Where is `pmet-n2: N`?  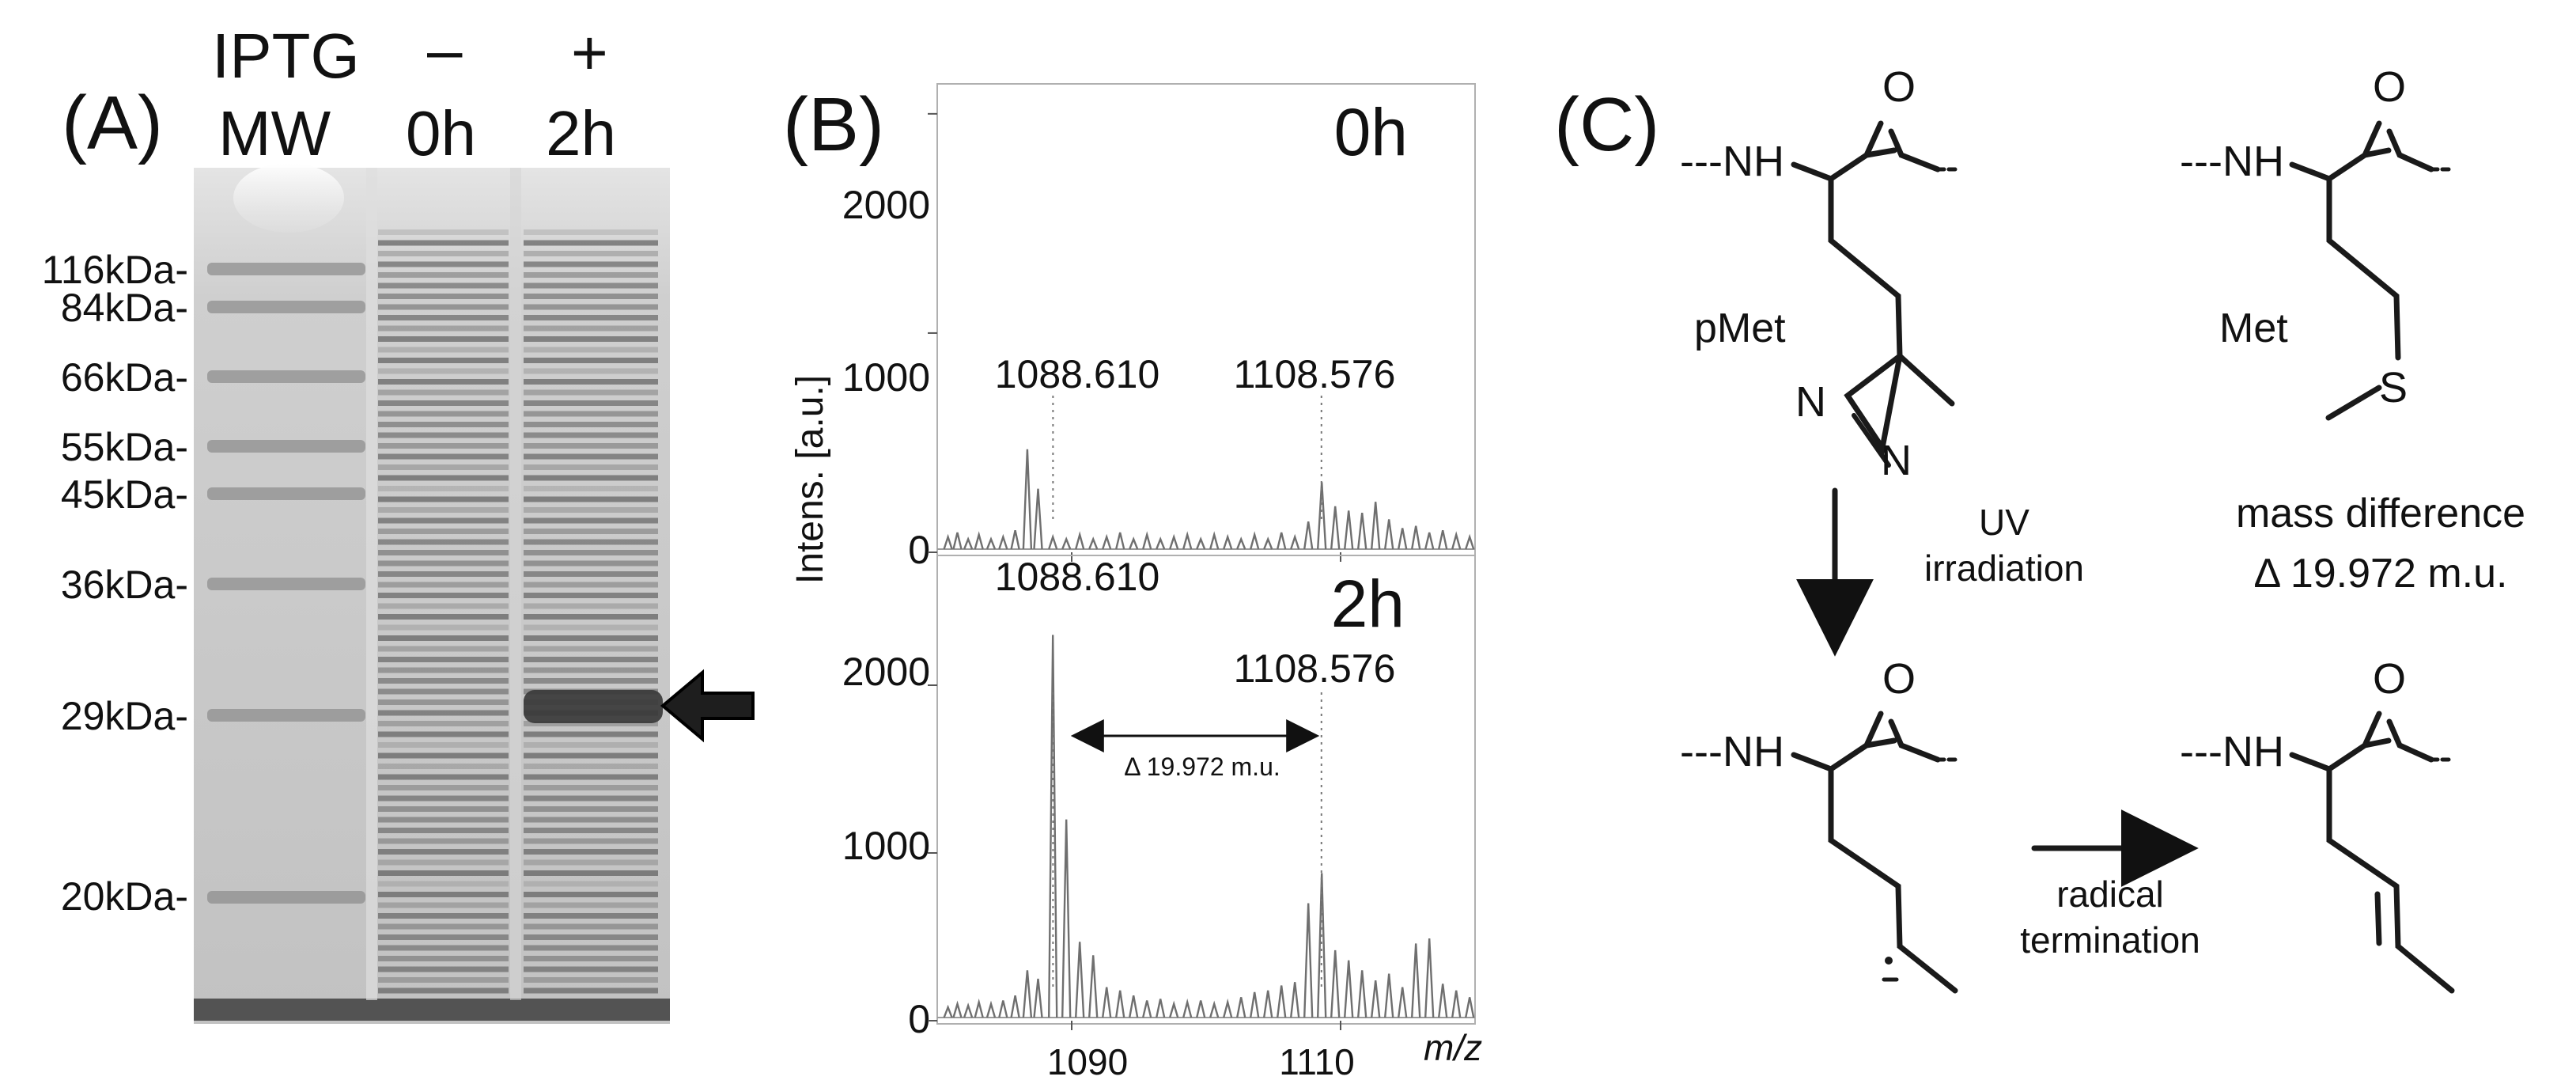 pmet-n2: N is located at coordinates (1897, 461).